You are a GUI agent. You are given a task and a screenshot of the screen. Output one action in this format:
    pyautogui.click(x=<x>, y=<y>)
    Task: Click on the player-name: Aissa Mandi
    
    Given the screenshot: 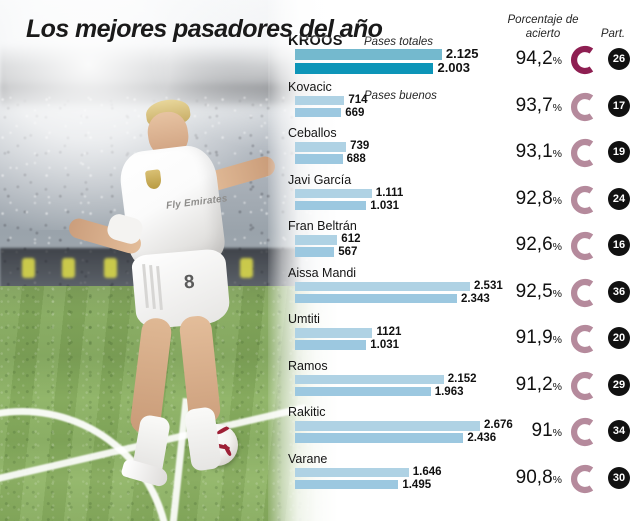 What is the action you would take?
    pyautogui.click(x=322, y=272)
    